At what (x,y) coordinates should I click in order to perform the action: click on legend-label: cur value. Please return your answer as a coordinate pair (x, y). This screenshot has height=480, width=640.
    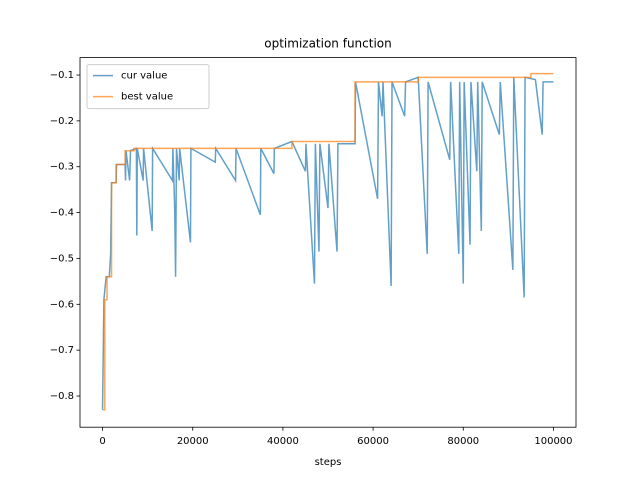
    Looking at the image, I should click on (144, 76).